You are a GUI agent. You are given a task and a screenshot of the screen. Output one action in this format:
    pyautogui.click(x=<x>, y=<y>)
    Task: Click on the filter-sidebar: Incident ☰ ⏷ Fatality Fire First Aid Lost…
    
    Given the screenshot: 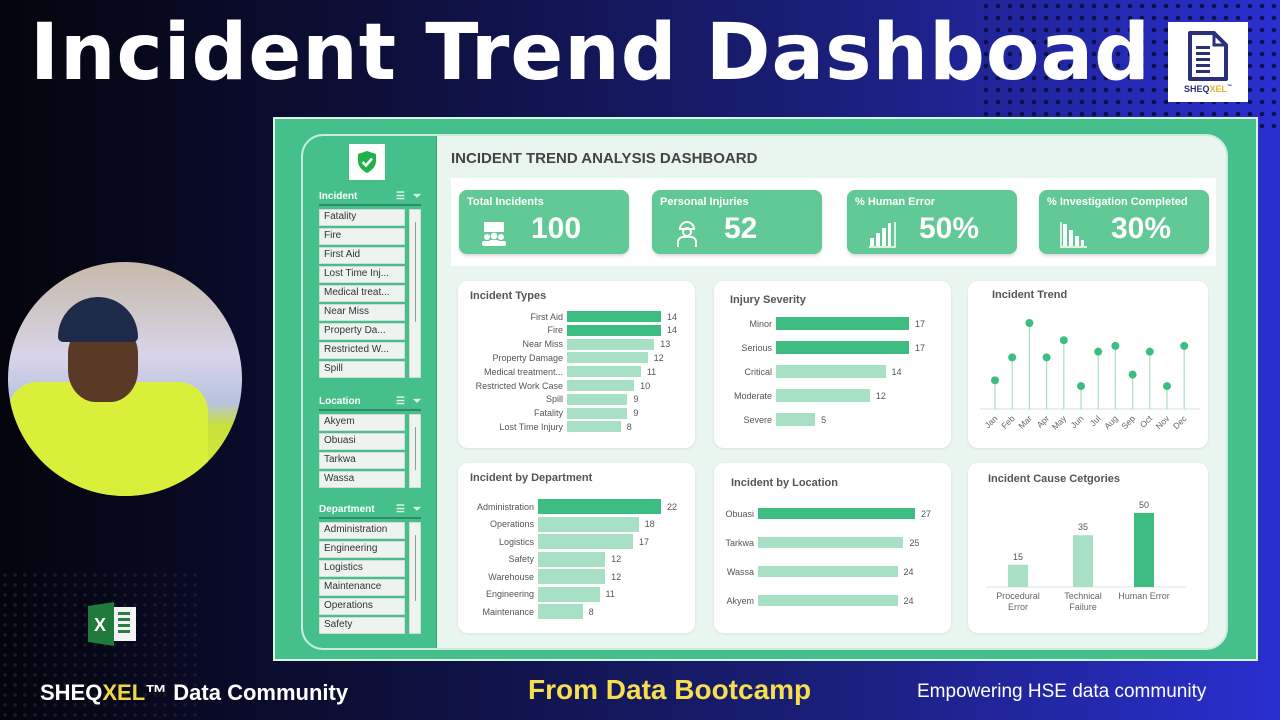 What is the action you would take?
    pyautogui.click(x=370, y=392)
    